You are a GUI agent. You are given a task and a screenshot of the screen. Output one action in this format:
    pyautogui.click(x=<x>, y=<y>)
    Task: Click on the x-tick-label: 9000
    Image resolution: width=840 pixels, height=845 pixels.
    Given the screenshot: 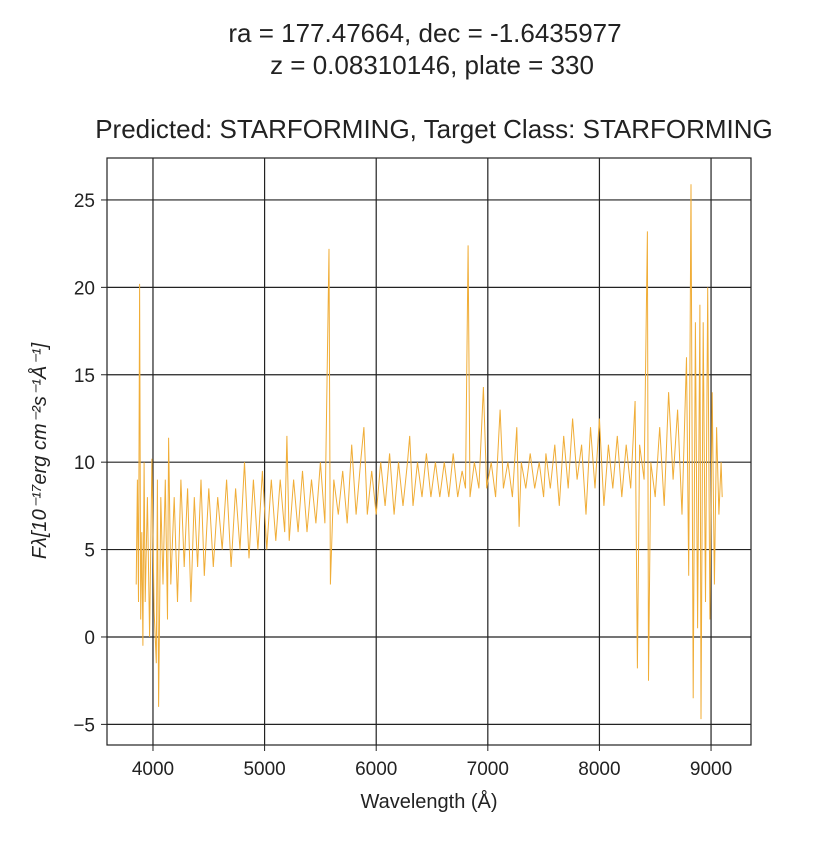 What is the action you would take?
    pyautogui.click(x=711, y=769)
    